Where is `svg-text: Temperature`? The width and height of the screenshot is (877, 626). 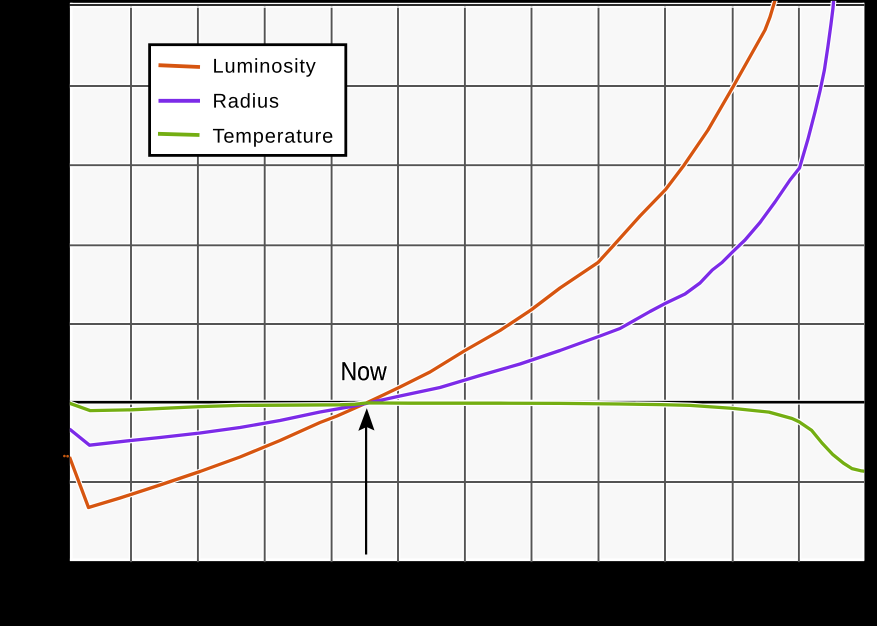 svg-text: Temperature is located at coordinates (273, 137).